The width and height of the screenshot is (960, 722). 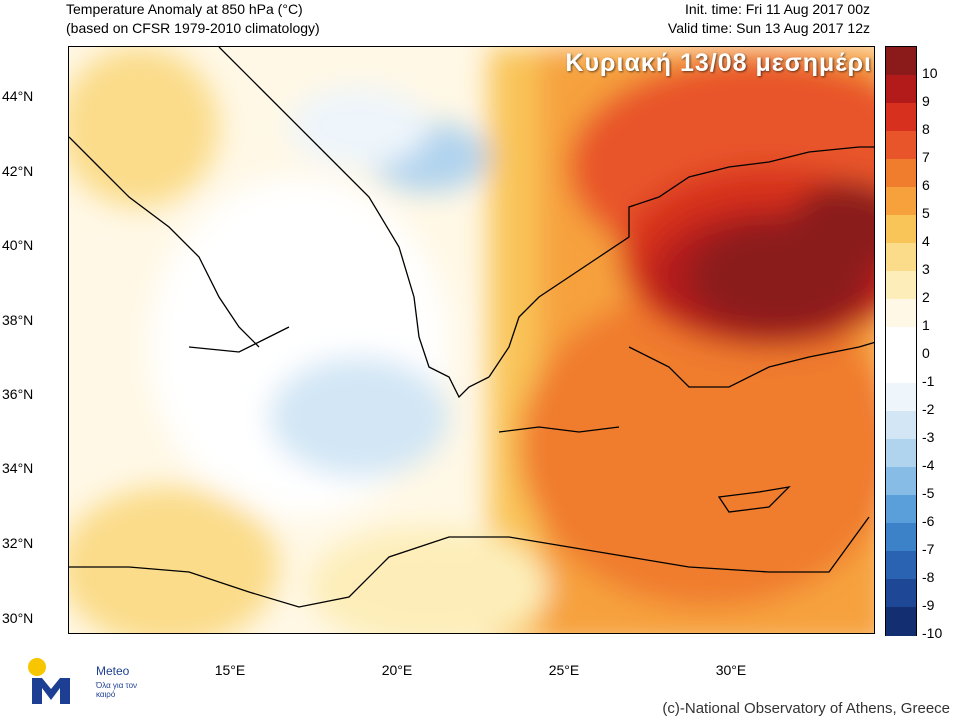 I want to click on colorbar-label: -4, so click(x=928, y=465).